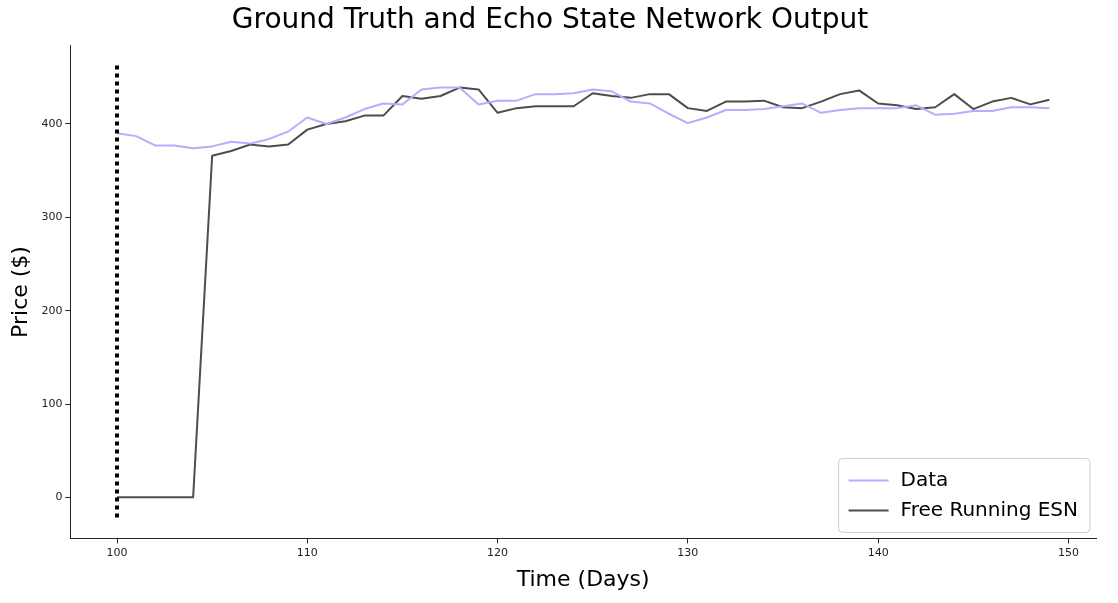 Image resolution: width=1118 pixels, height=603 pixels. What do you see at coordinates (688, 552) in the screenshot?
I see `x-tick-label: 130` at bounding box center [688, 552].